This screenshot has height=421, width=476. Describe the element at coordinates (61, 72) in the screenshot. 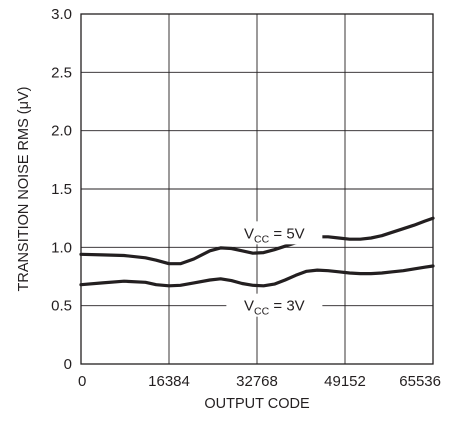

I see `y-tick-label: 2.5` at that location.